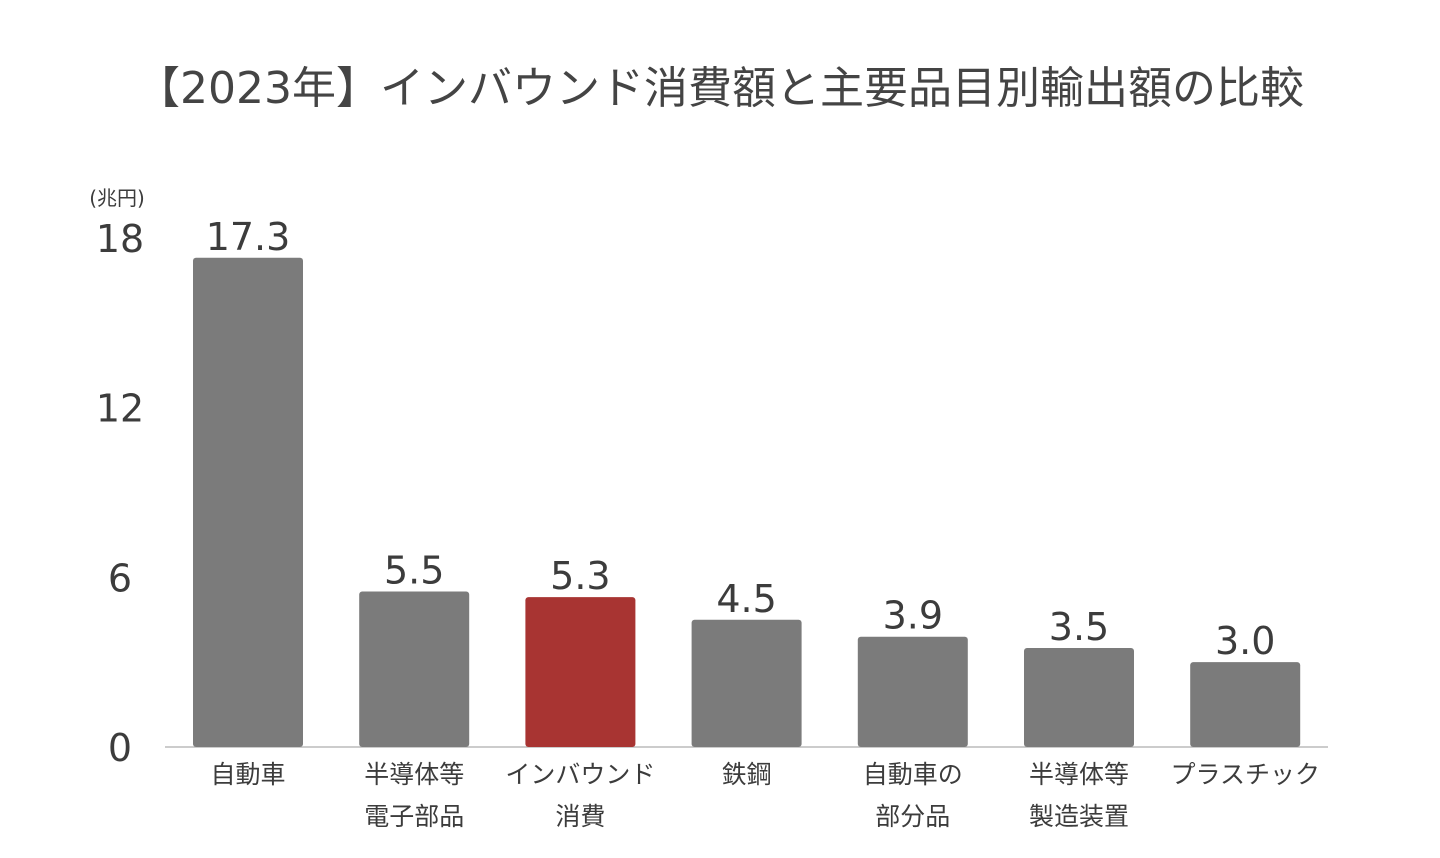 The image size is (1440, 858). What do you see at coordinates (120, 748) in the screenshot?
I see `y-tick-label: 0` at bounding box center [120, 748].